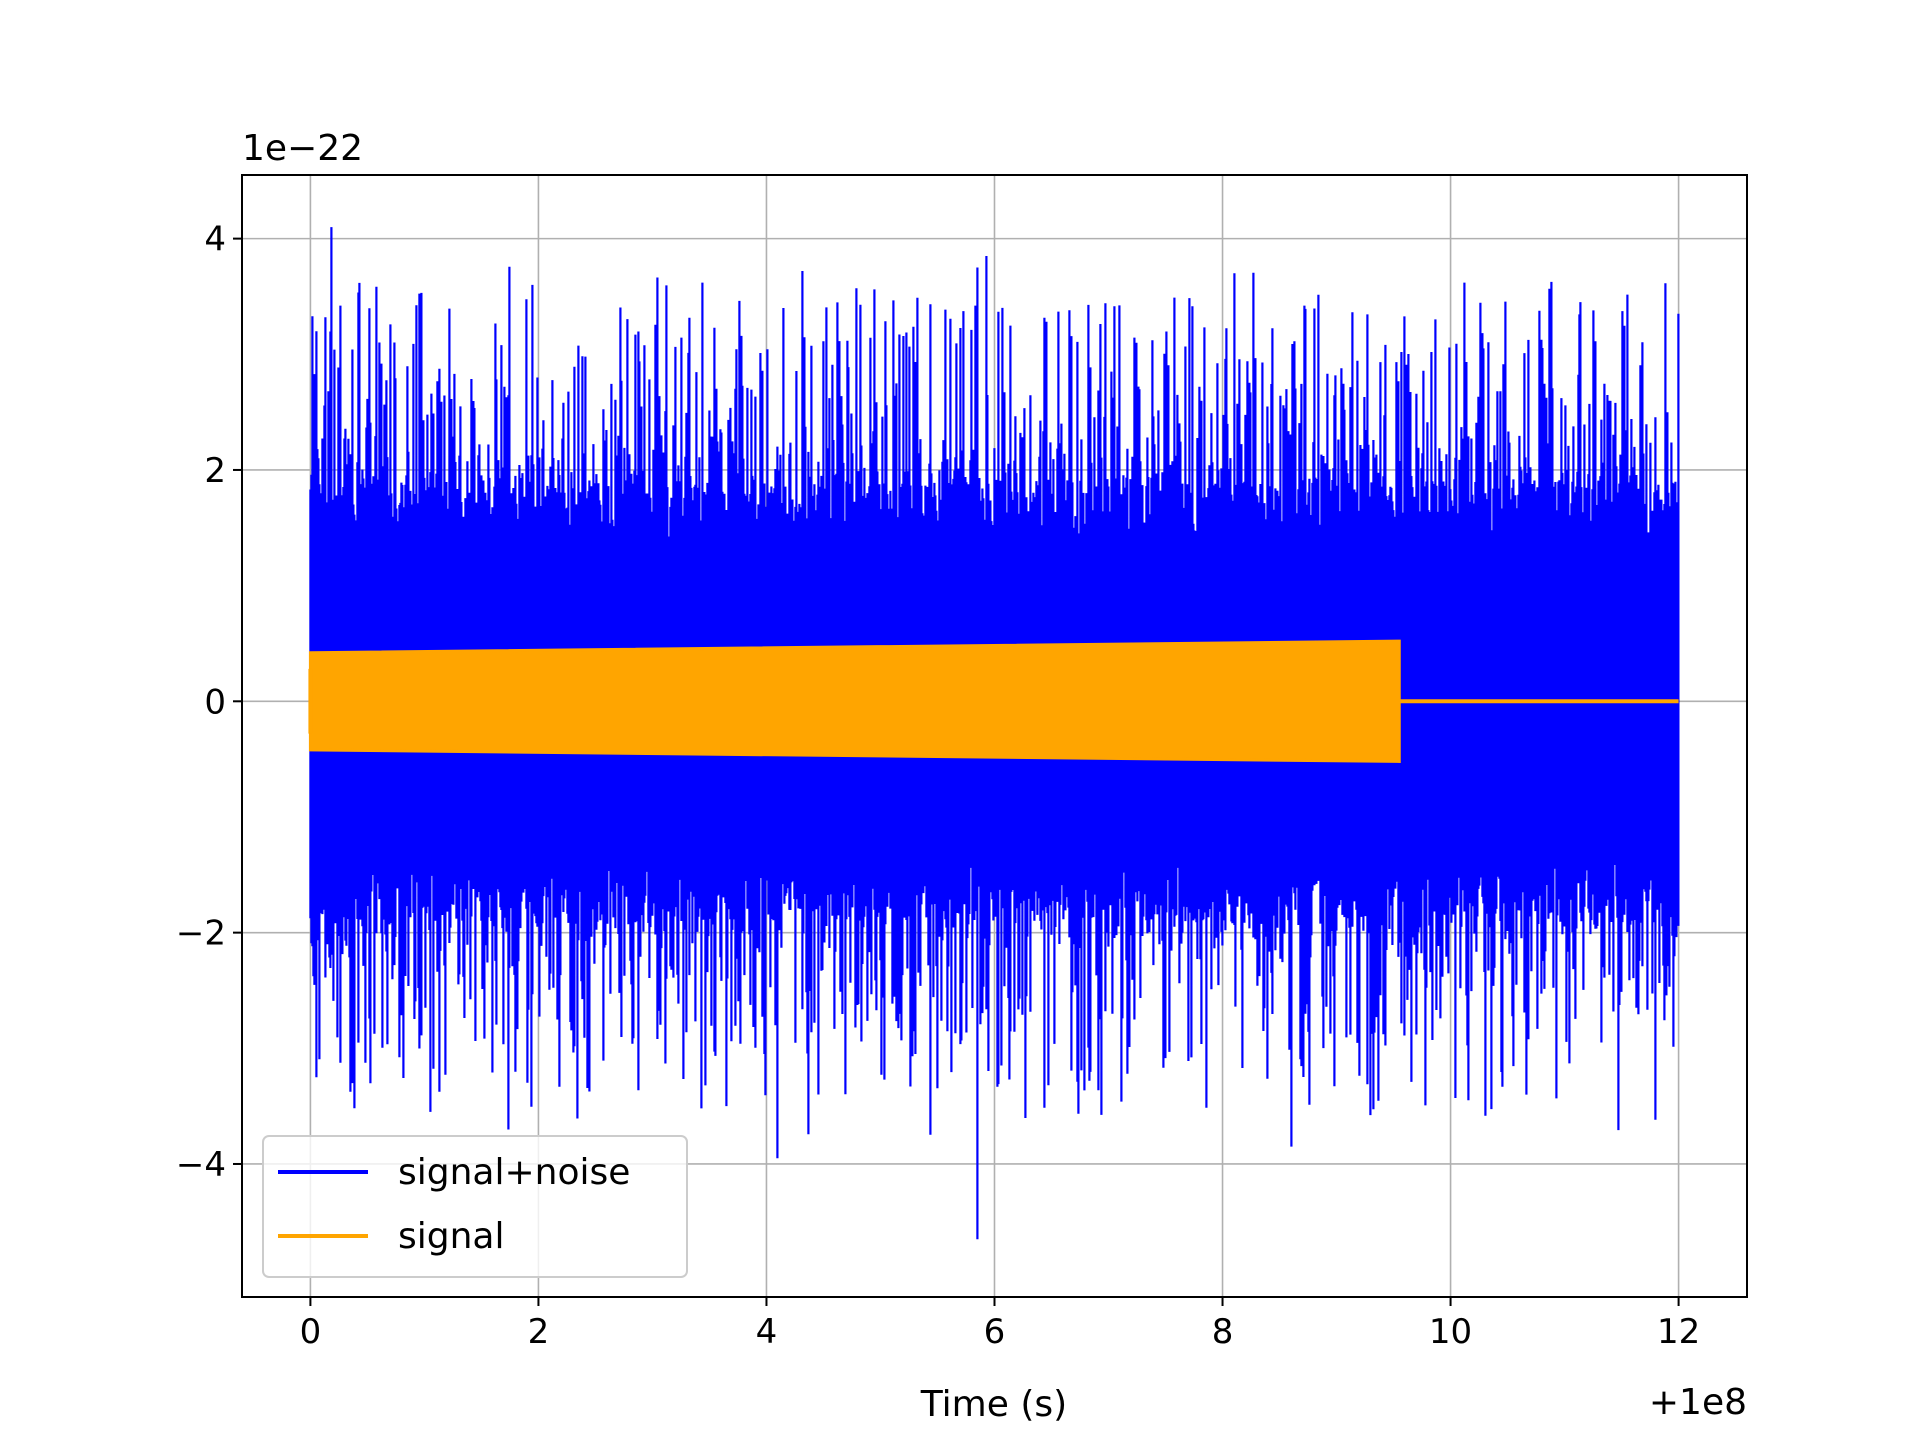 This screenshot has width=1920, height=1440. What do you see at coordinates (539, 1332) in the screenshot?
I see `x-tick-label: 2` at bounding box center [539, 1332].